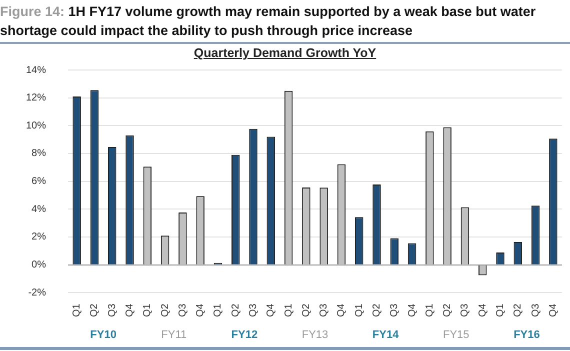 The image size is (570, 351). I want to click on y-tick-label: 12%, so click(36, 98).